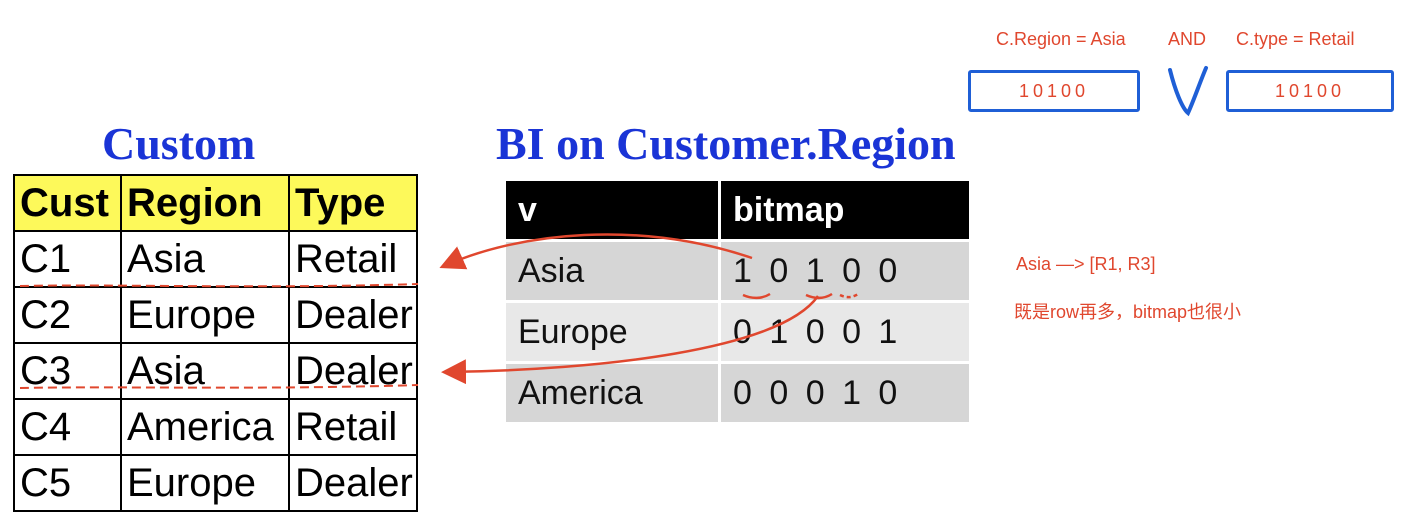 This screenshot has width=1416, height=514. I want to click on underline-c1-row, so click(219, 285).